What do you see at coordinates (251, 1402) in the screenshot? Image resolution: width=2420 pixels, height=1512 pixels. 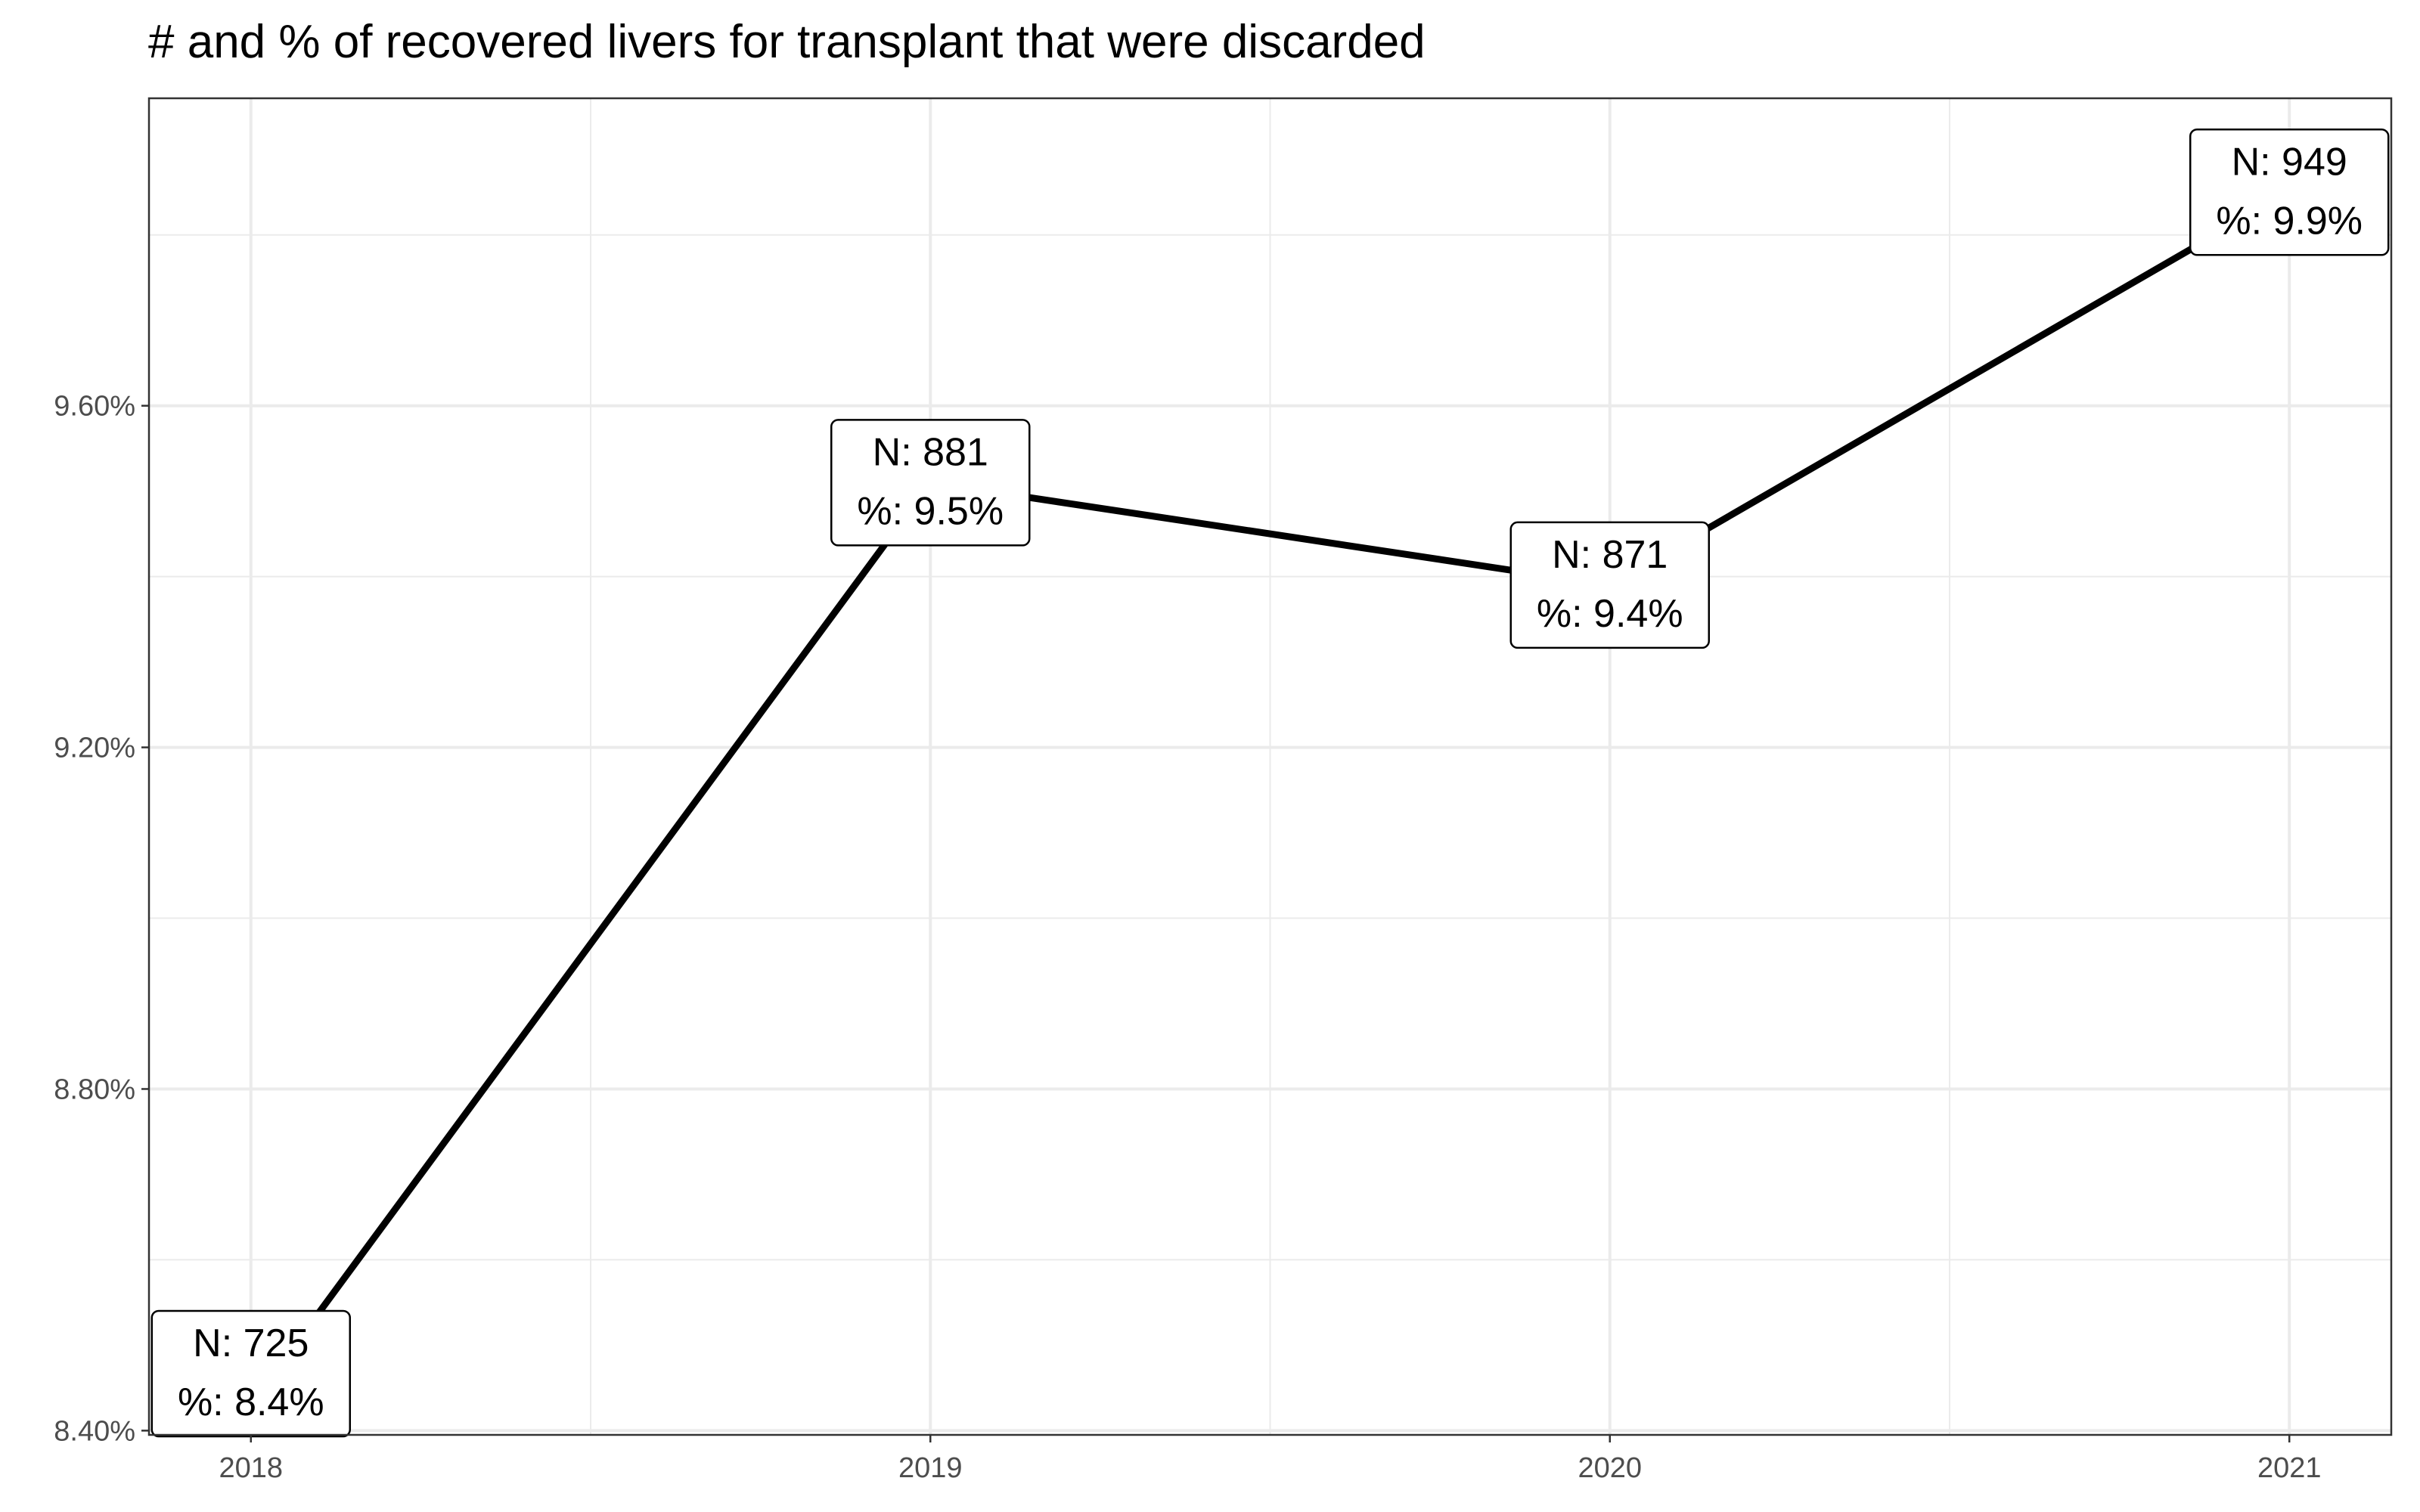 I see `data-label-percent: %: 8.4%` at bounding box center [251, 1402].